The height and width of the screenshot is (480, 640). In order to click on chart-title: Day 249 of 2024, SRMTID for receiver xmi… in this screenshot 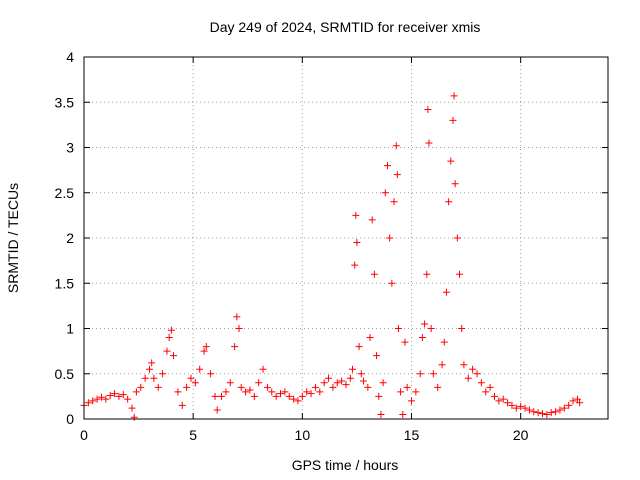, I will do `click(345, 27)`.